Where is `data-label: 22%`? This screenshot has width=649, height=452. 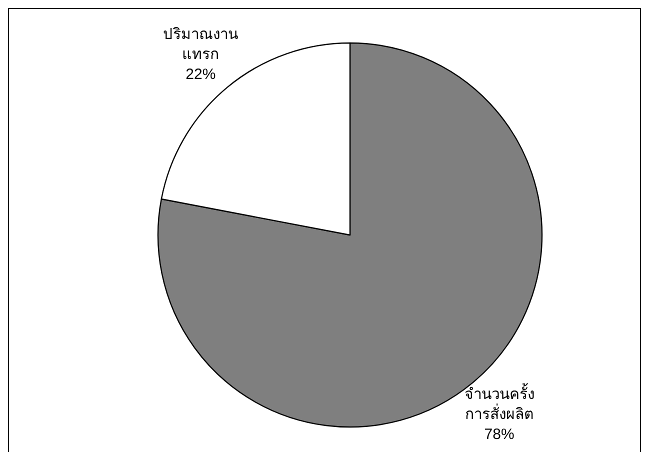
data-label: 22% is located at coordinates (200, 74).